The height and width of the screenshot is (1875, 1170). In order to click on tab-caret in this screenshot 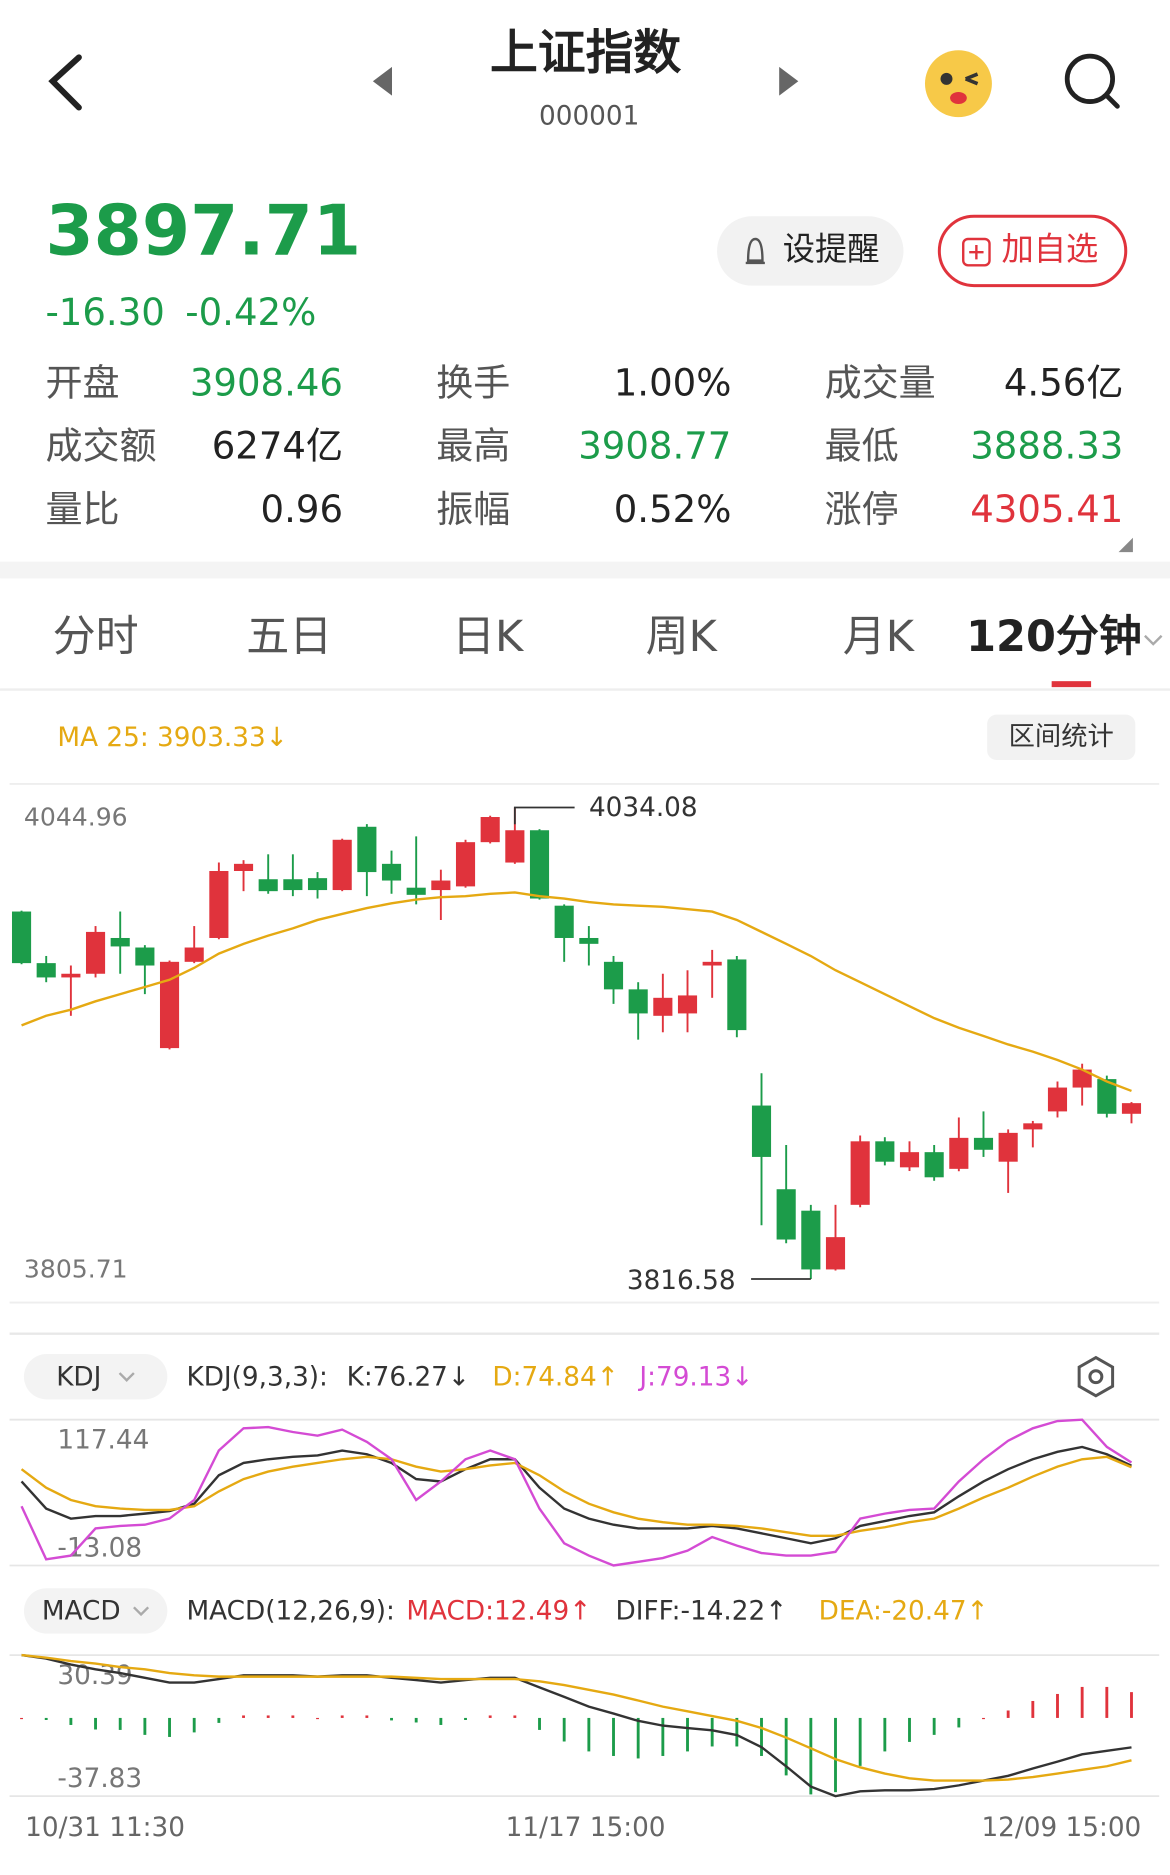, I will do `click(1153, 640)`.